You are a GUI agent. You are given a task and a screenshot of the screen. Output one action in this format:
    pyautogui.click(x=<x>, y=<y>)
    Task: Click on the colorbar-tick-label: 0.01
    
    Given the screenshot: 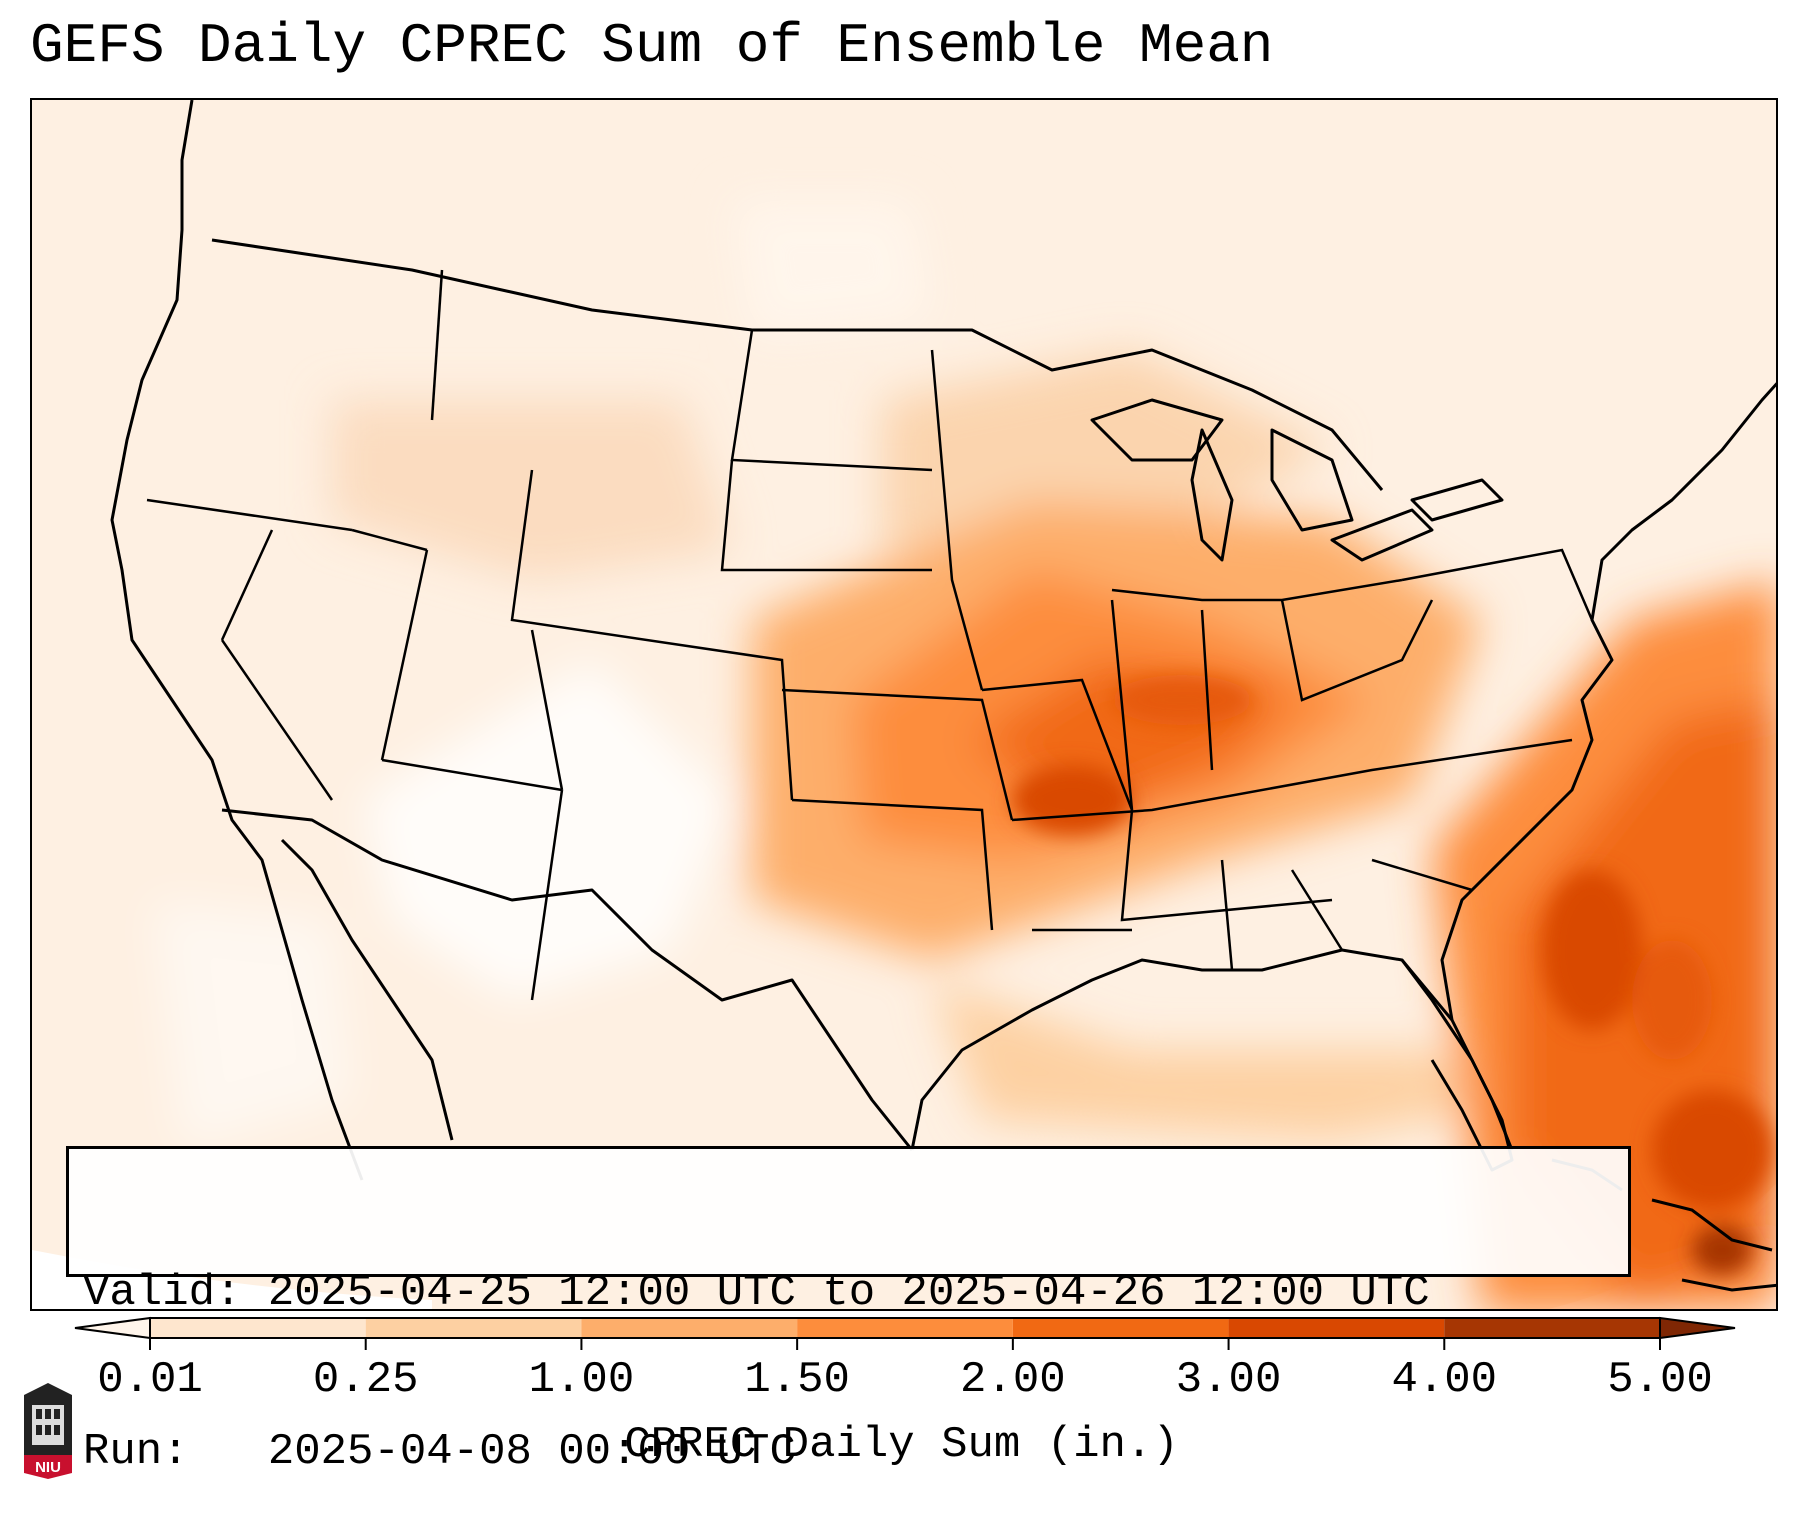 What is the action you would take?
    pyautogui.click(x=150, y=1380)
    